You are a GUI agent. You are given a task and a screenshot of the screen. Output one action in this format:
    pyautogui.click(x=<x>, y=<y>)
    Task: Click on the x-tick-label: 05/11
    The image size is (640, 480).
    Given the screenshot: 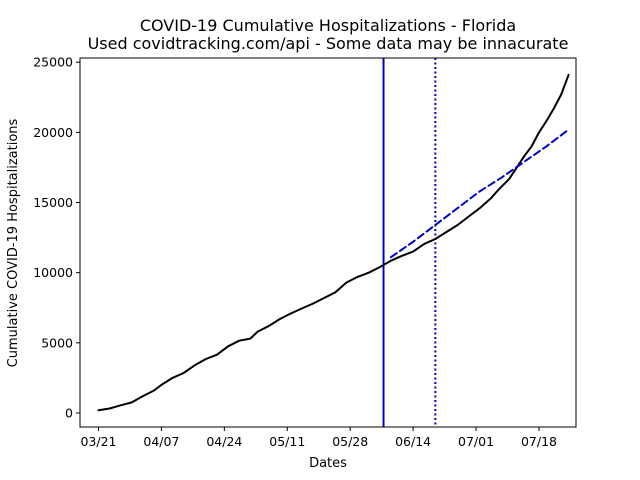 What is the action you would take?
    pyautogui.click(x=287, y=441)
    